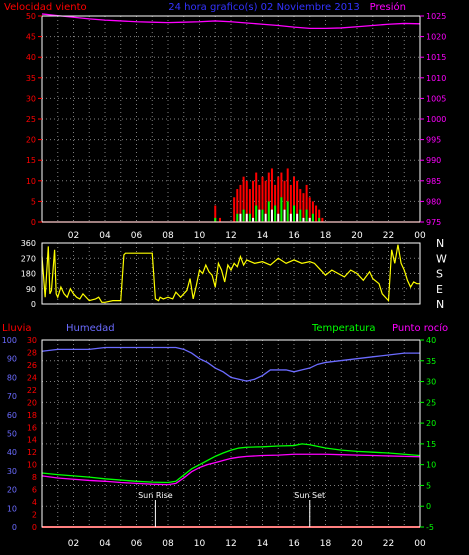  I want to click on rain-title: Lluvia, so click(17, 328).